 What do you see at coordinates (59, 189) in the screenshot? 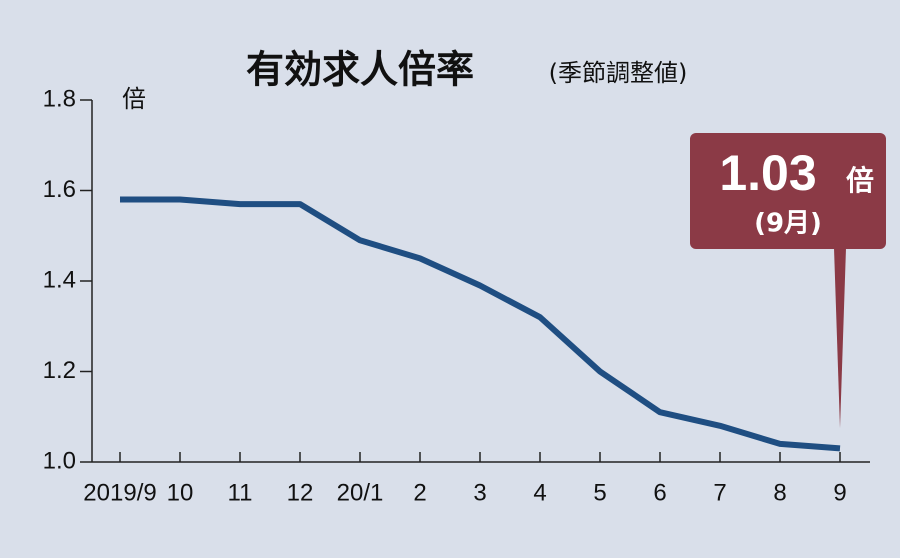
I see `y-tick-label: 1.6` at bounding box center [59, 189].